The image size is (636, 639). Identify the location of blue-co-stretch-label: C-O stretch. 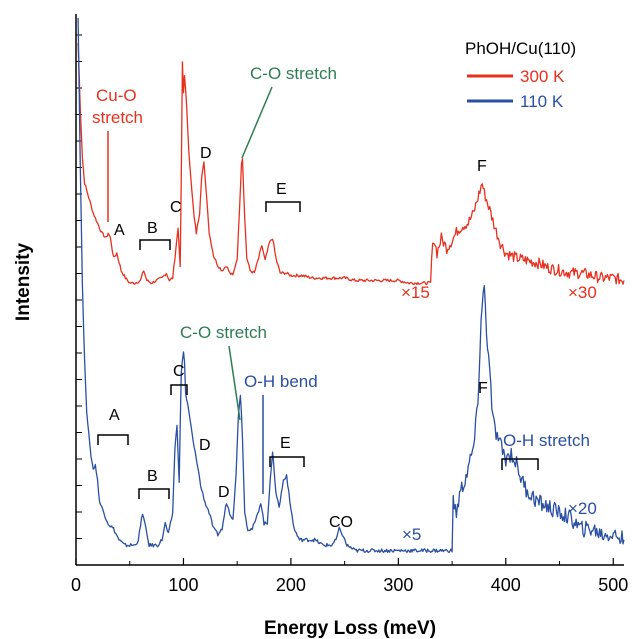
(223, 332).